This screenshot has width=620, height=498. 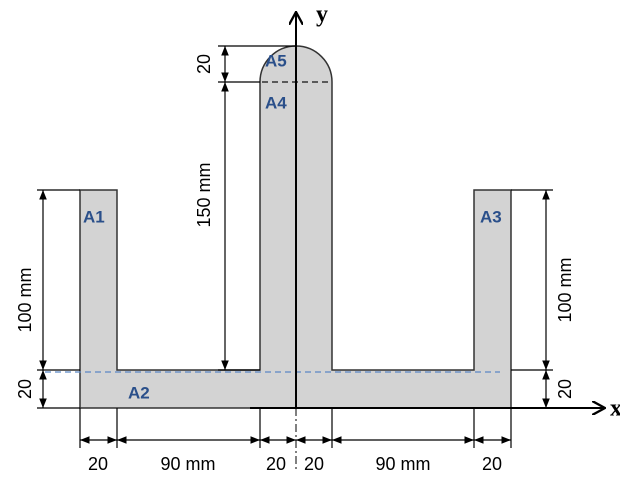 What do you see at coordinates (491, 216) in the screenshot?
I see `area-label: A3` at bounding box center [491, 216].